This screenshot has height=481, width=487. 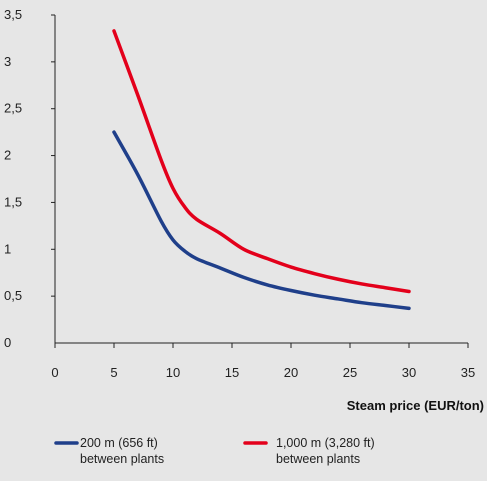 What do you see at coordinates (122, 459) in the screenshot?
I see `legend-label-1-line-2: between plants` at bounding box center [122, 459].